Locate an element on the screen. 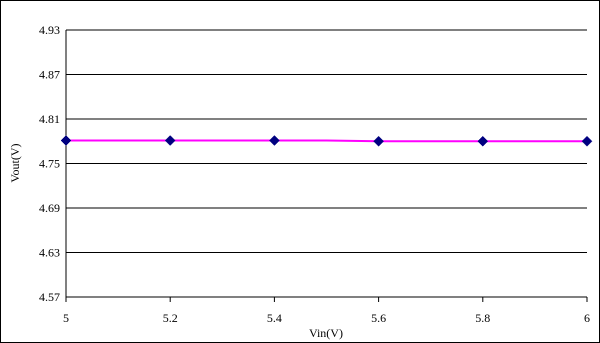 This screenshot has width=600, height=343. x-tick-label: 5.2 is located at coordinates (170, 318).